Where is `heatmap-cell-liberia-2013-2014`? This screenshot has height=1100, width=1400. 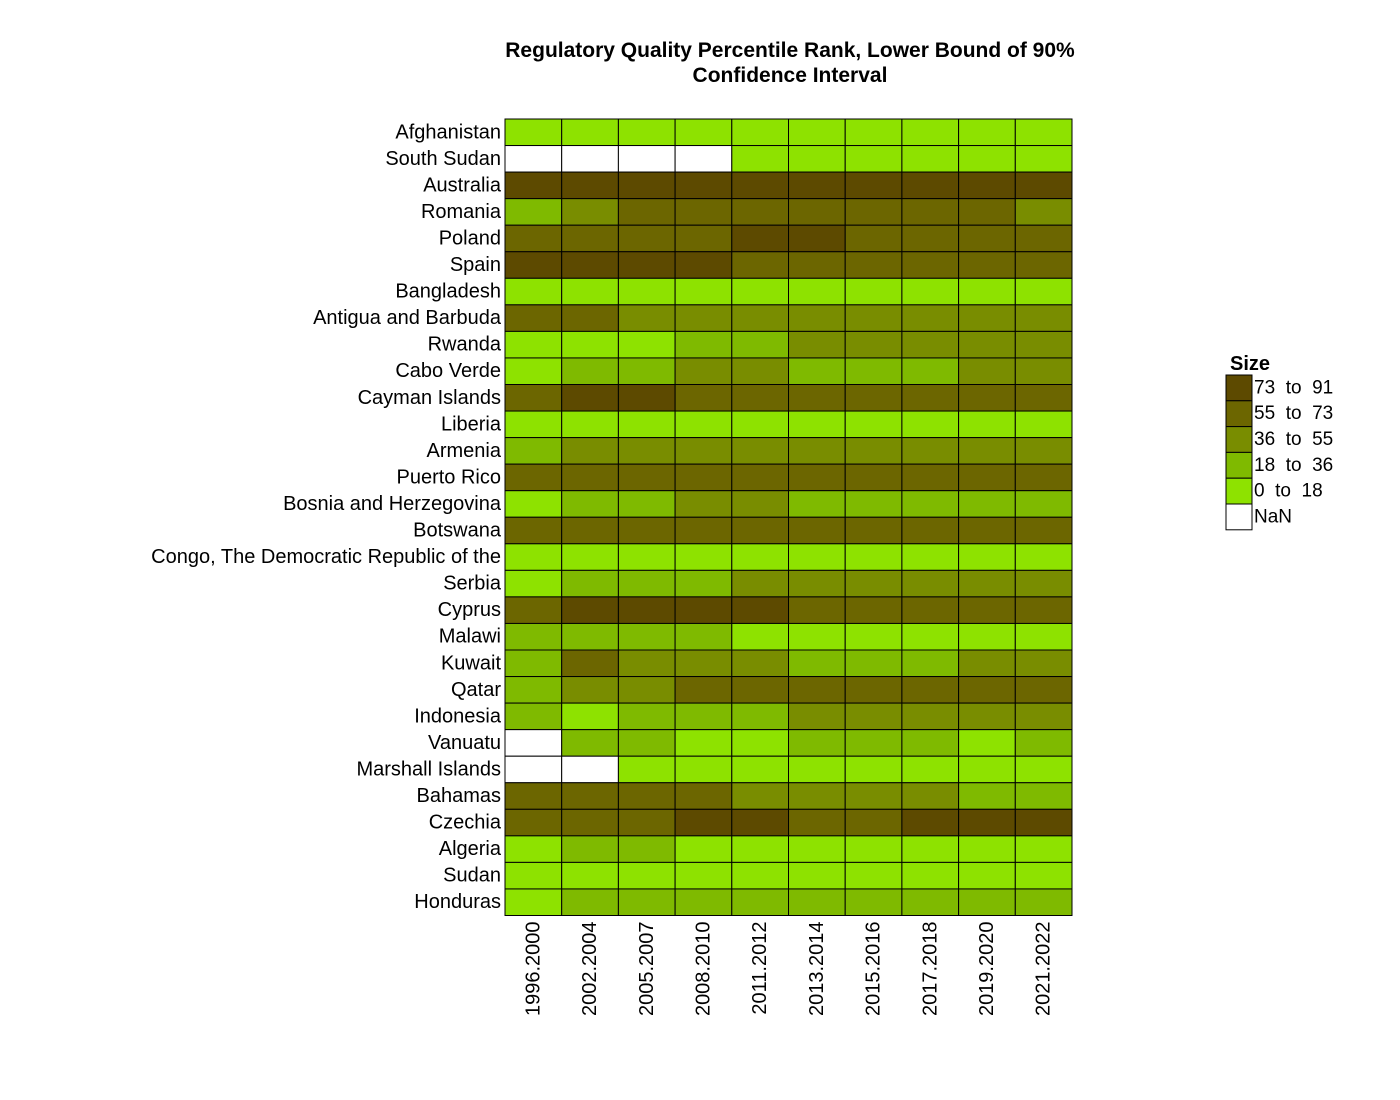
heatmap-cell-liberia-2013-2014 is located at coordinates (817, 424).